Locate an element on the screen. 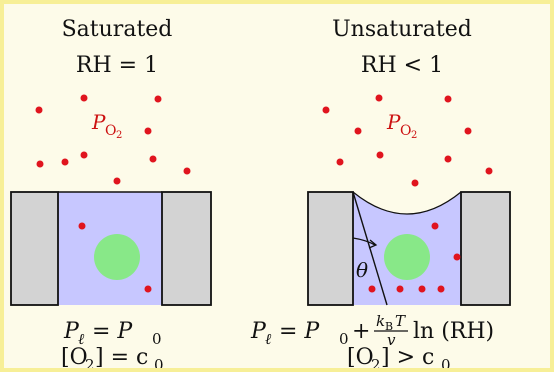 This screenshot has height=372, width=554. right-eq-oxygen: [O 2 ] > c 0 is located at coordinates (399, 356).